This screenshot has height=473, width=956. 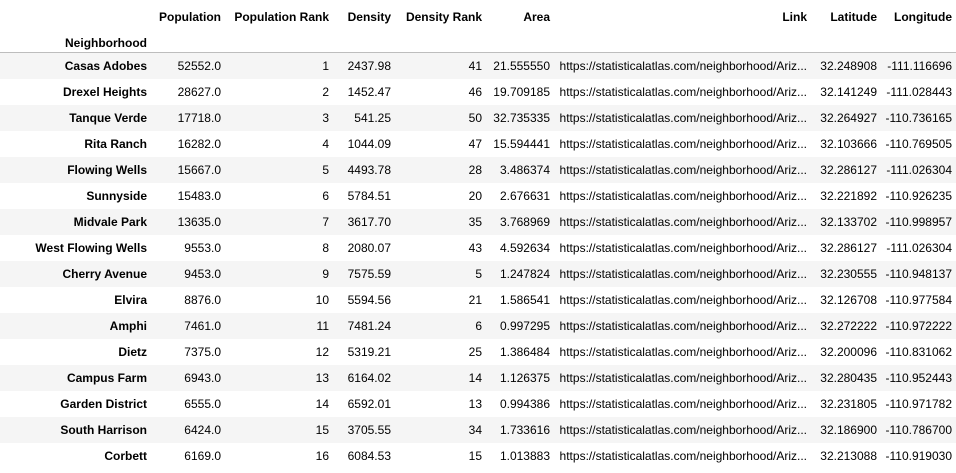 I want to click on cell-density: 5319.21, so click(x=369, y=351).